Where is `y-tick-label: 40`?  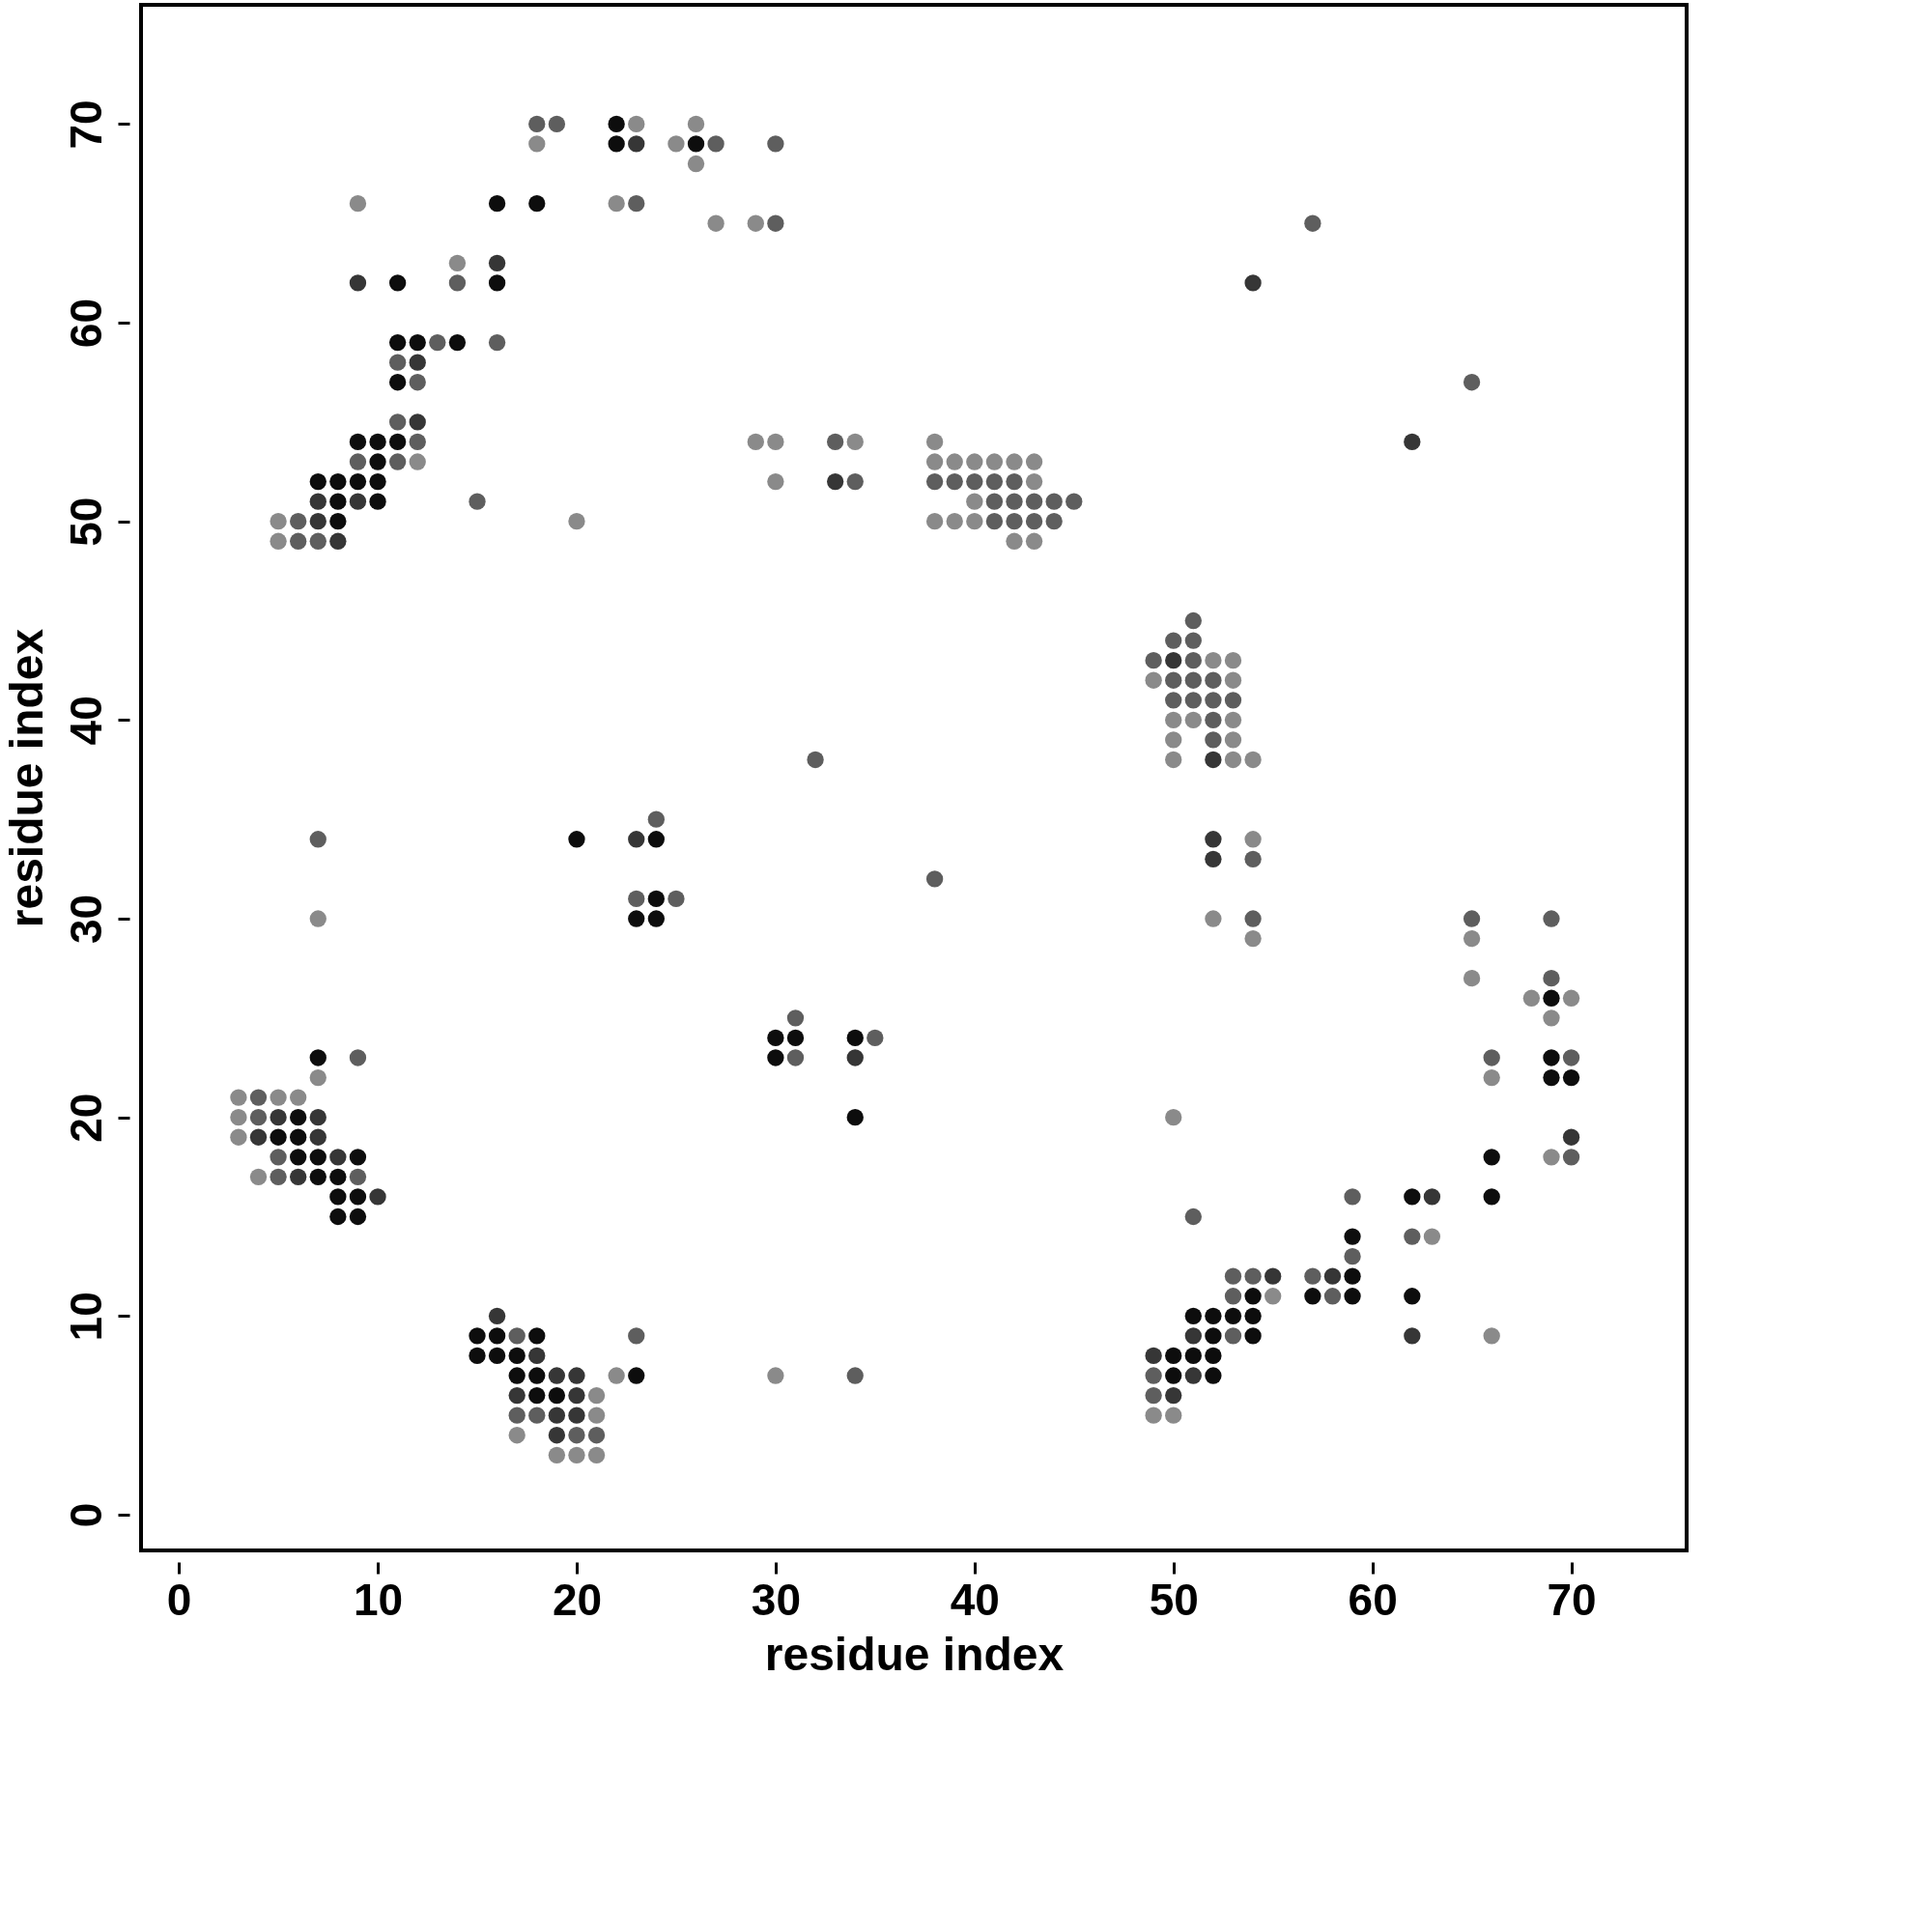
y-tick-label: 40 is located at coordinates (85, 721).